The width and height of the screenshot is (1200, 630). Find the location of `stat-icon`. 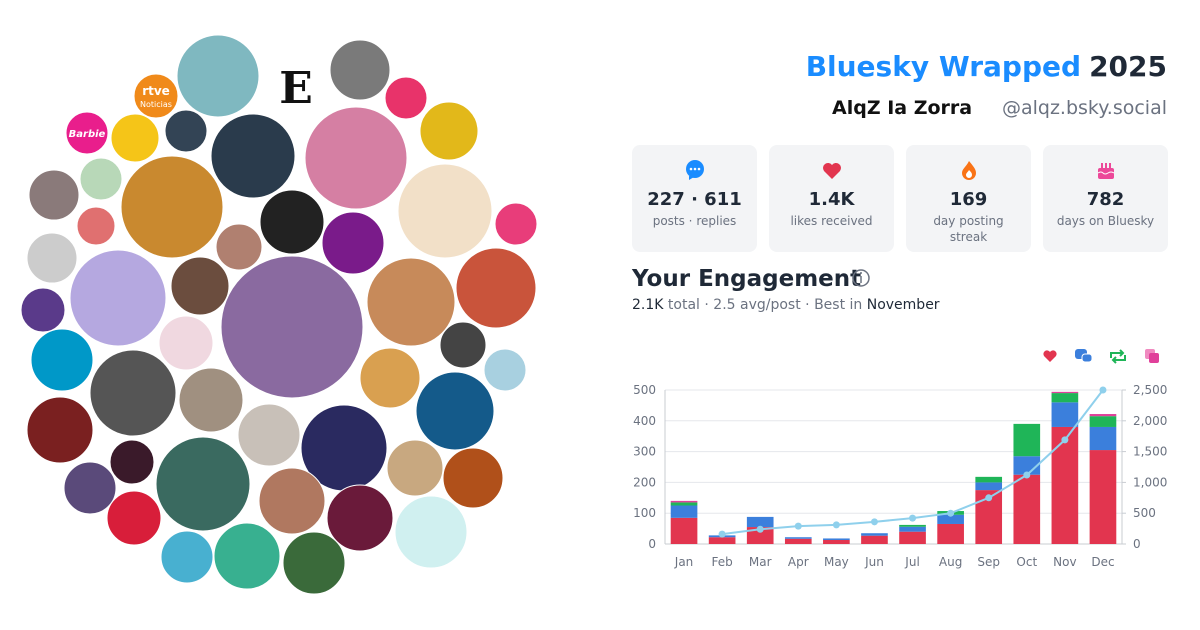

stat-icon is located at coordinates (831, 171).